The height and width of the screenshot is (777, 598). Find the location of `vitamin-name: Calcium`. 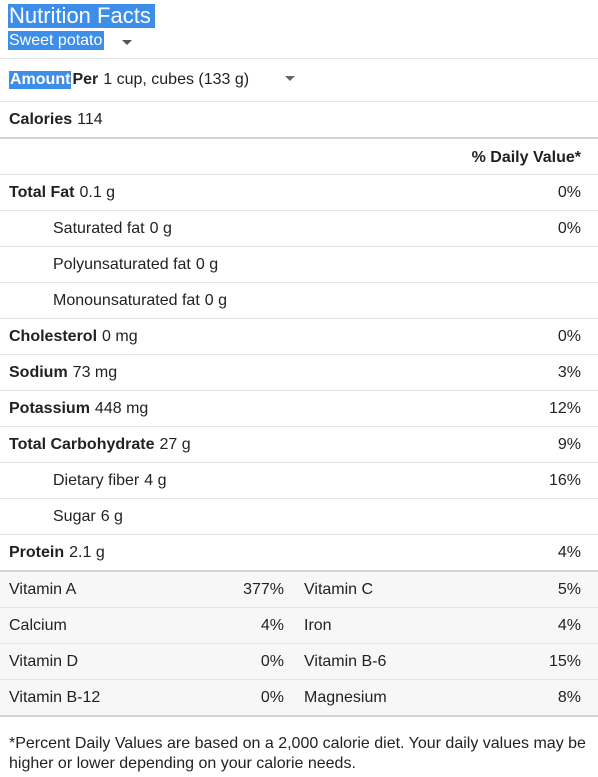

vitamin-name: Calcium is located at coordinates (38, 625).